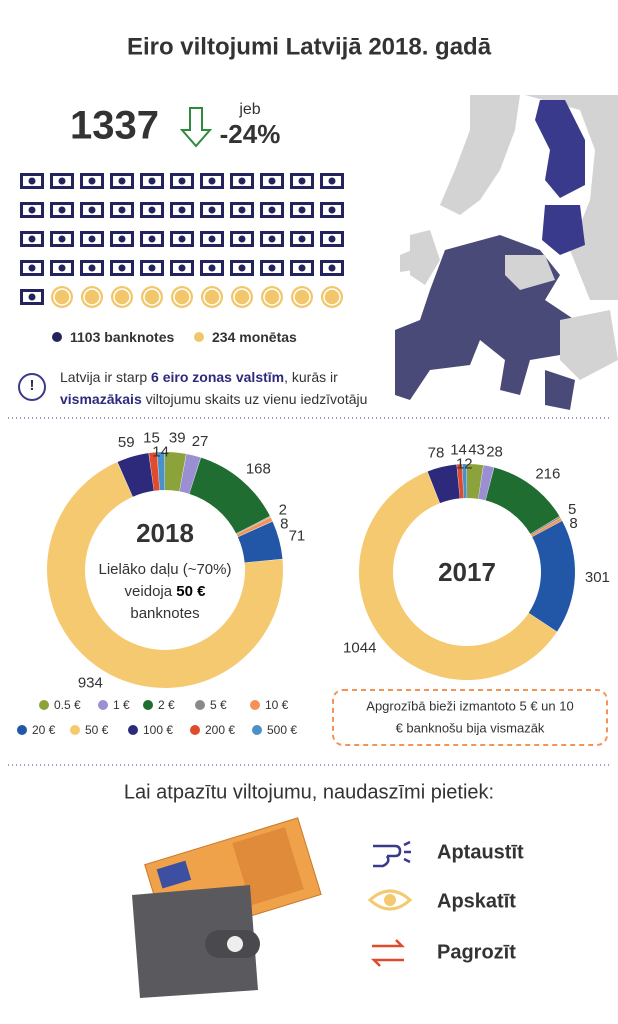 This screenshot has width=618, height=1024. I want to click on legend-label: 1103 banknotes, so click(122, 337).